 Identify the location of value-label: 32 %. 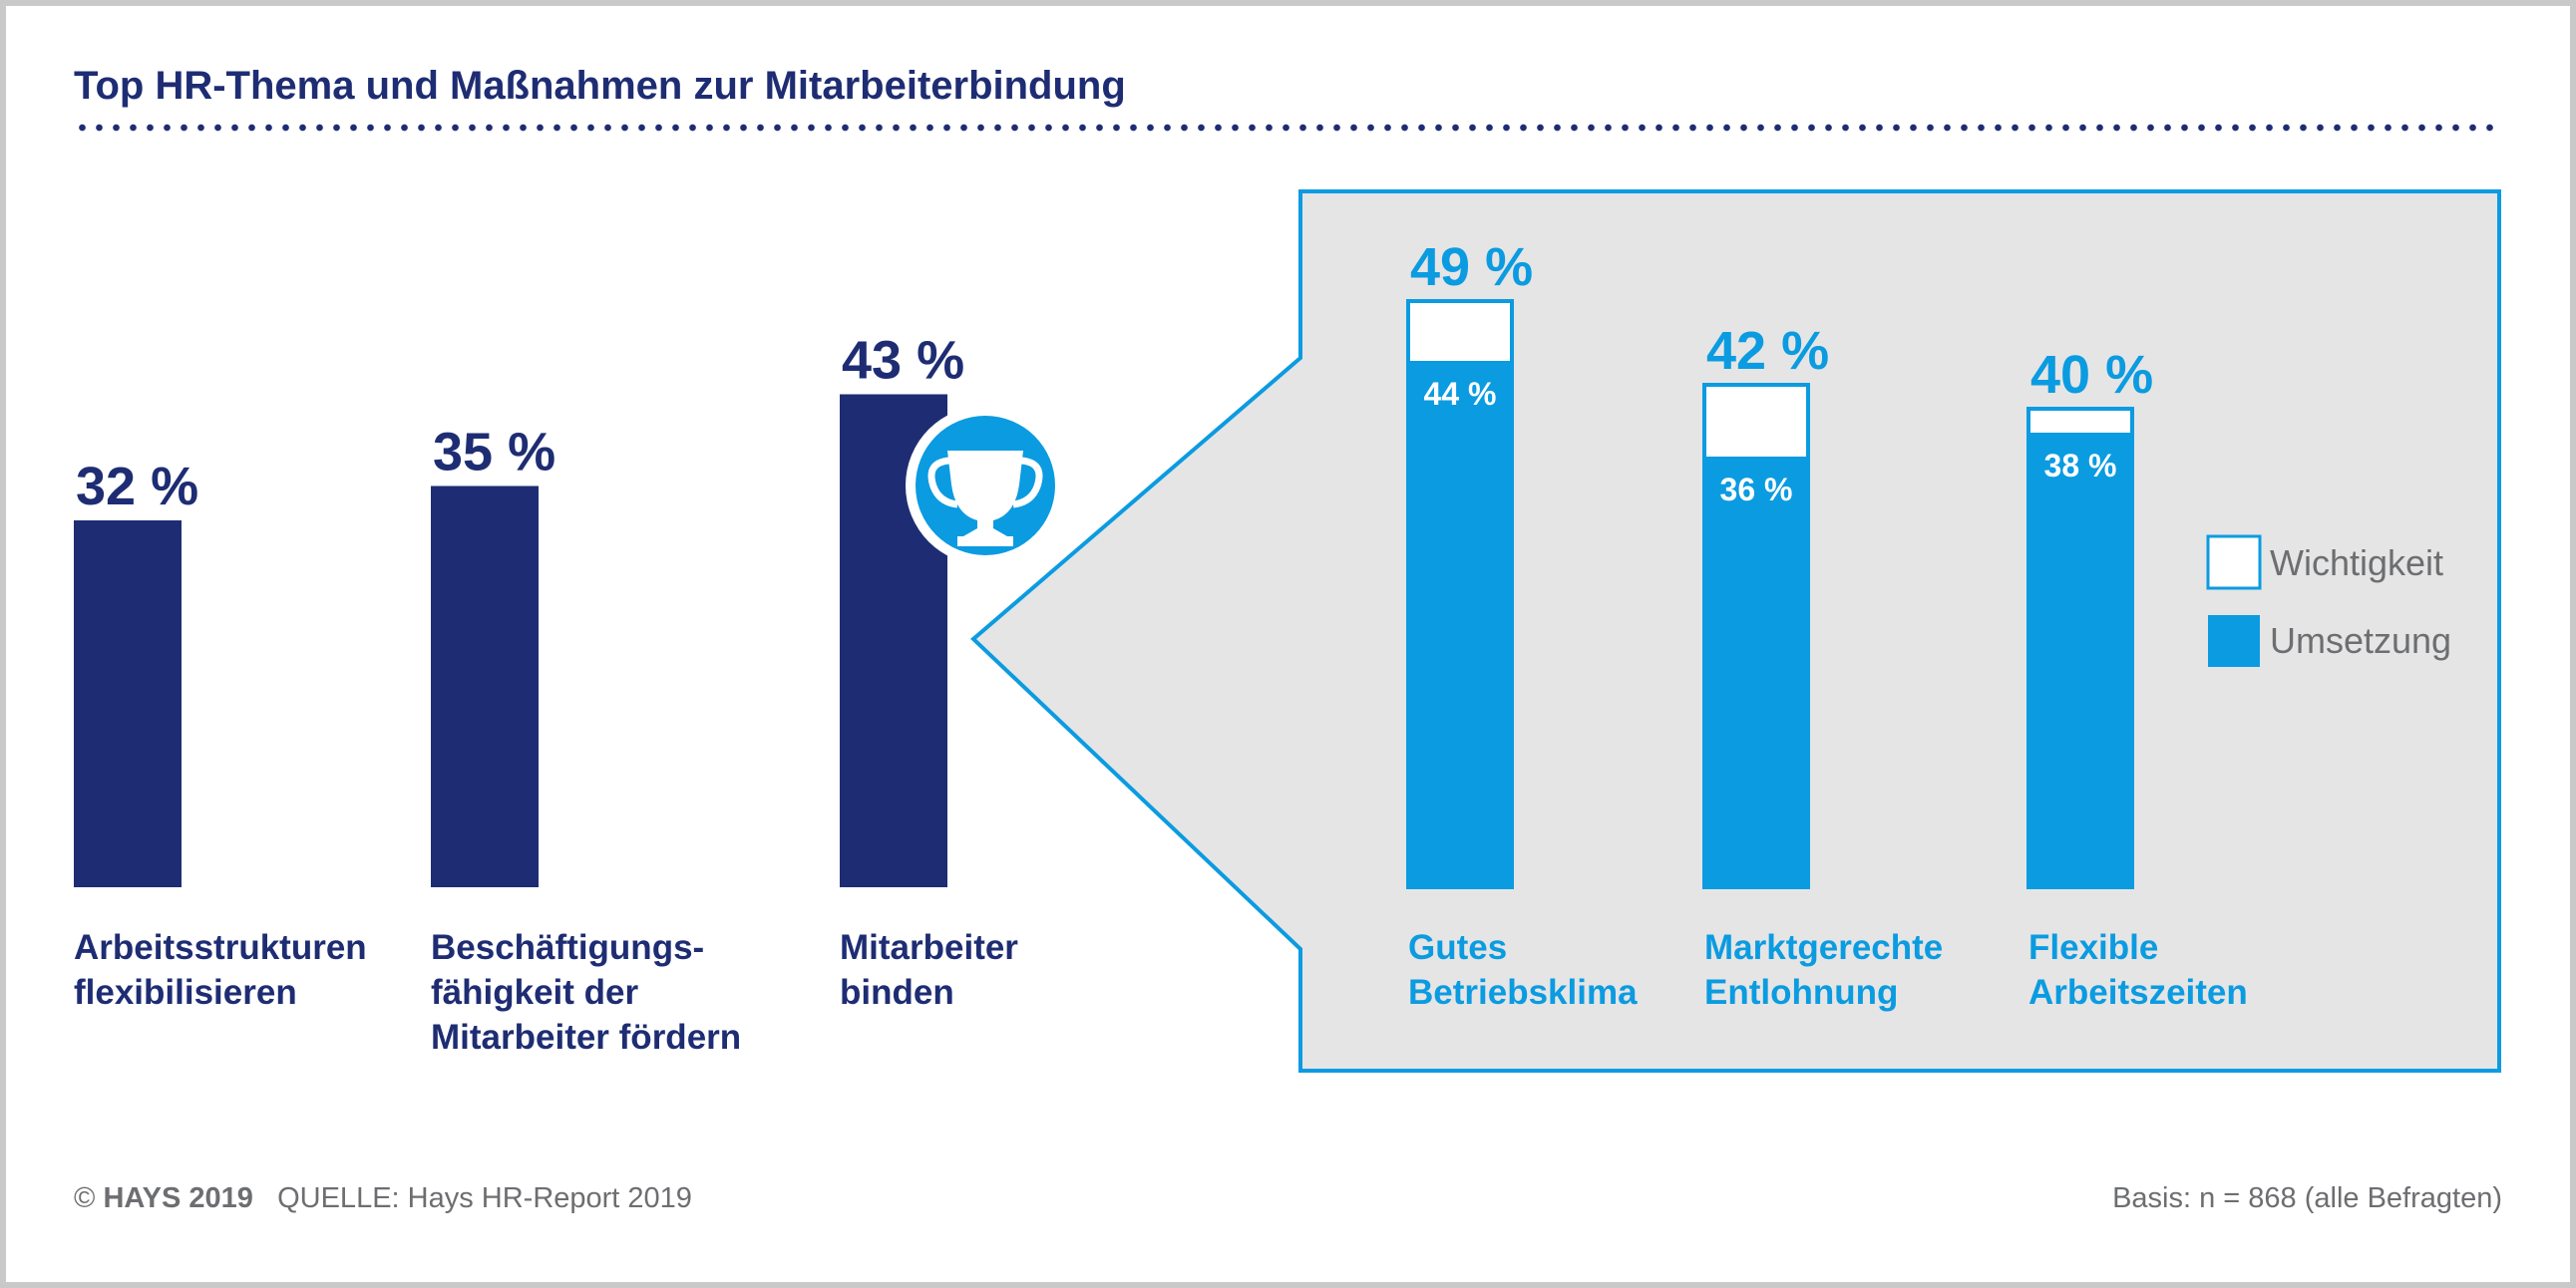
(137, 486).